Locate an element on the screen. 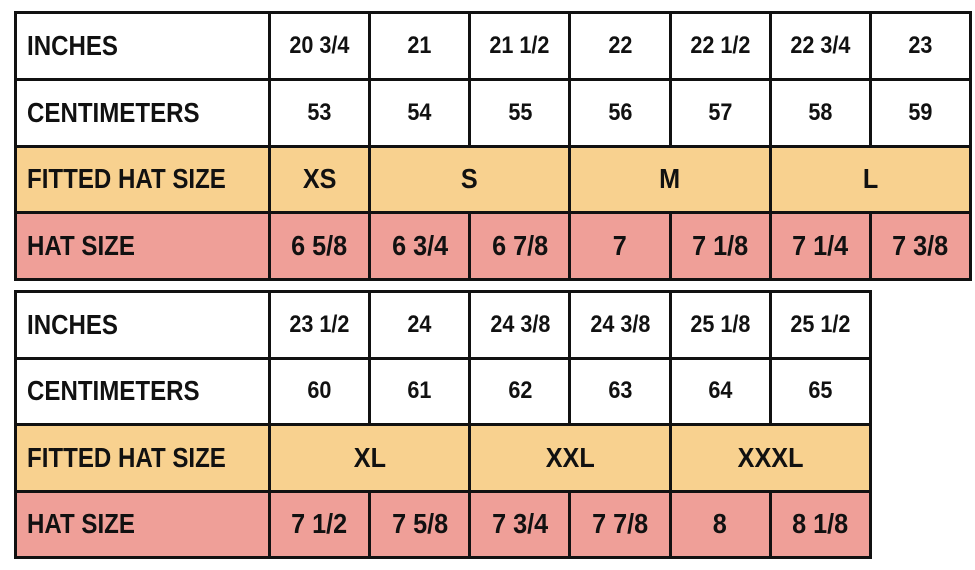 The image size is (975, 570). row-label: CENTIMETERS is located at coordinates (142, 391).